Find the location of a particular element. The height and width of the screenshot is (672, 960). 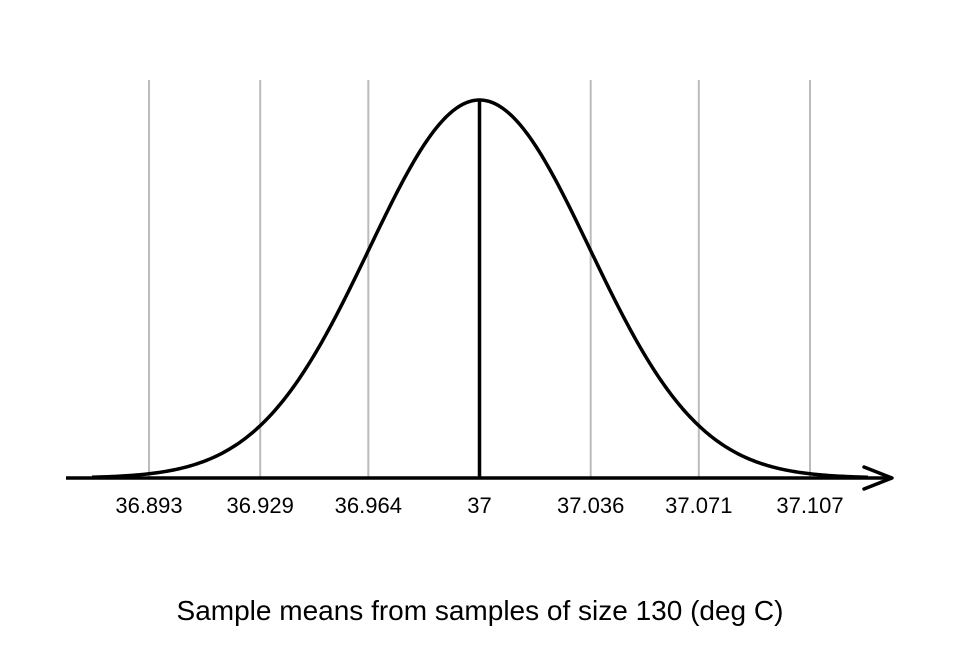

x-tick-label: 37 is located at coordinates (479, 505).